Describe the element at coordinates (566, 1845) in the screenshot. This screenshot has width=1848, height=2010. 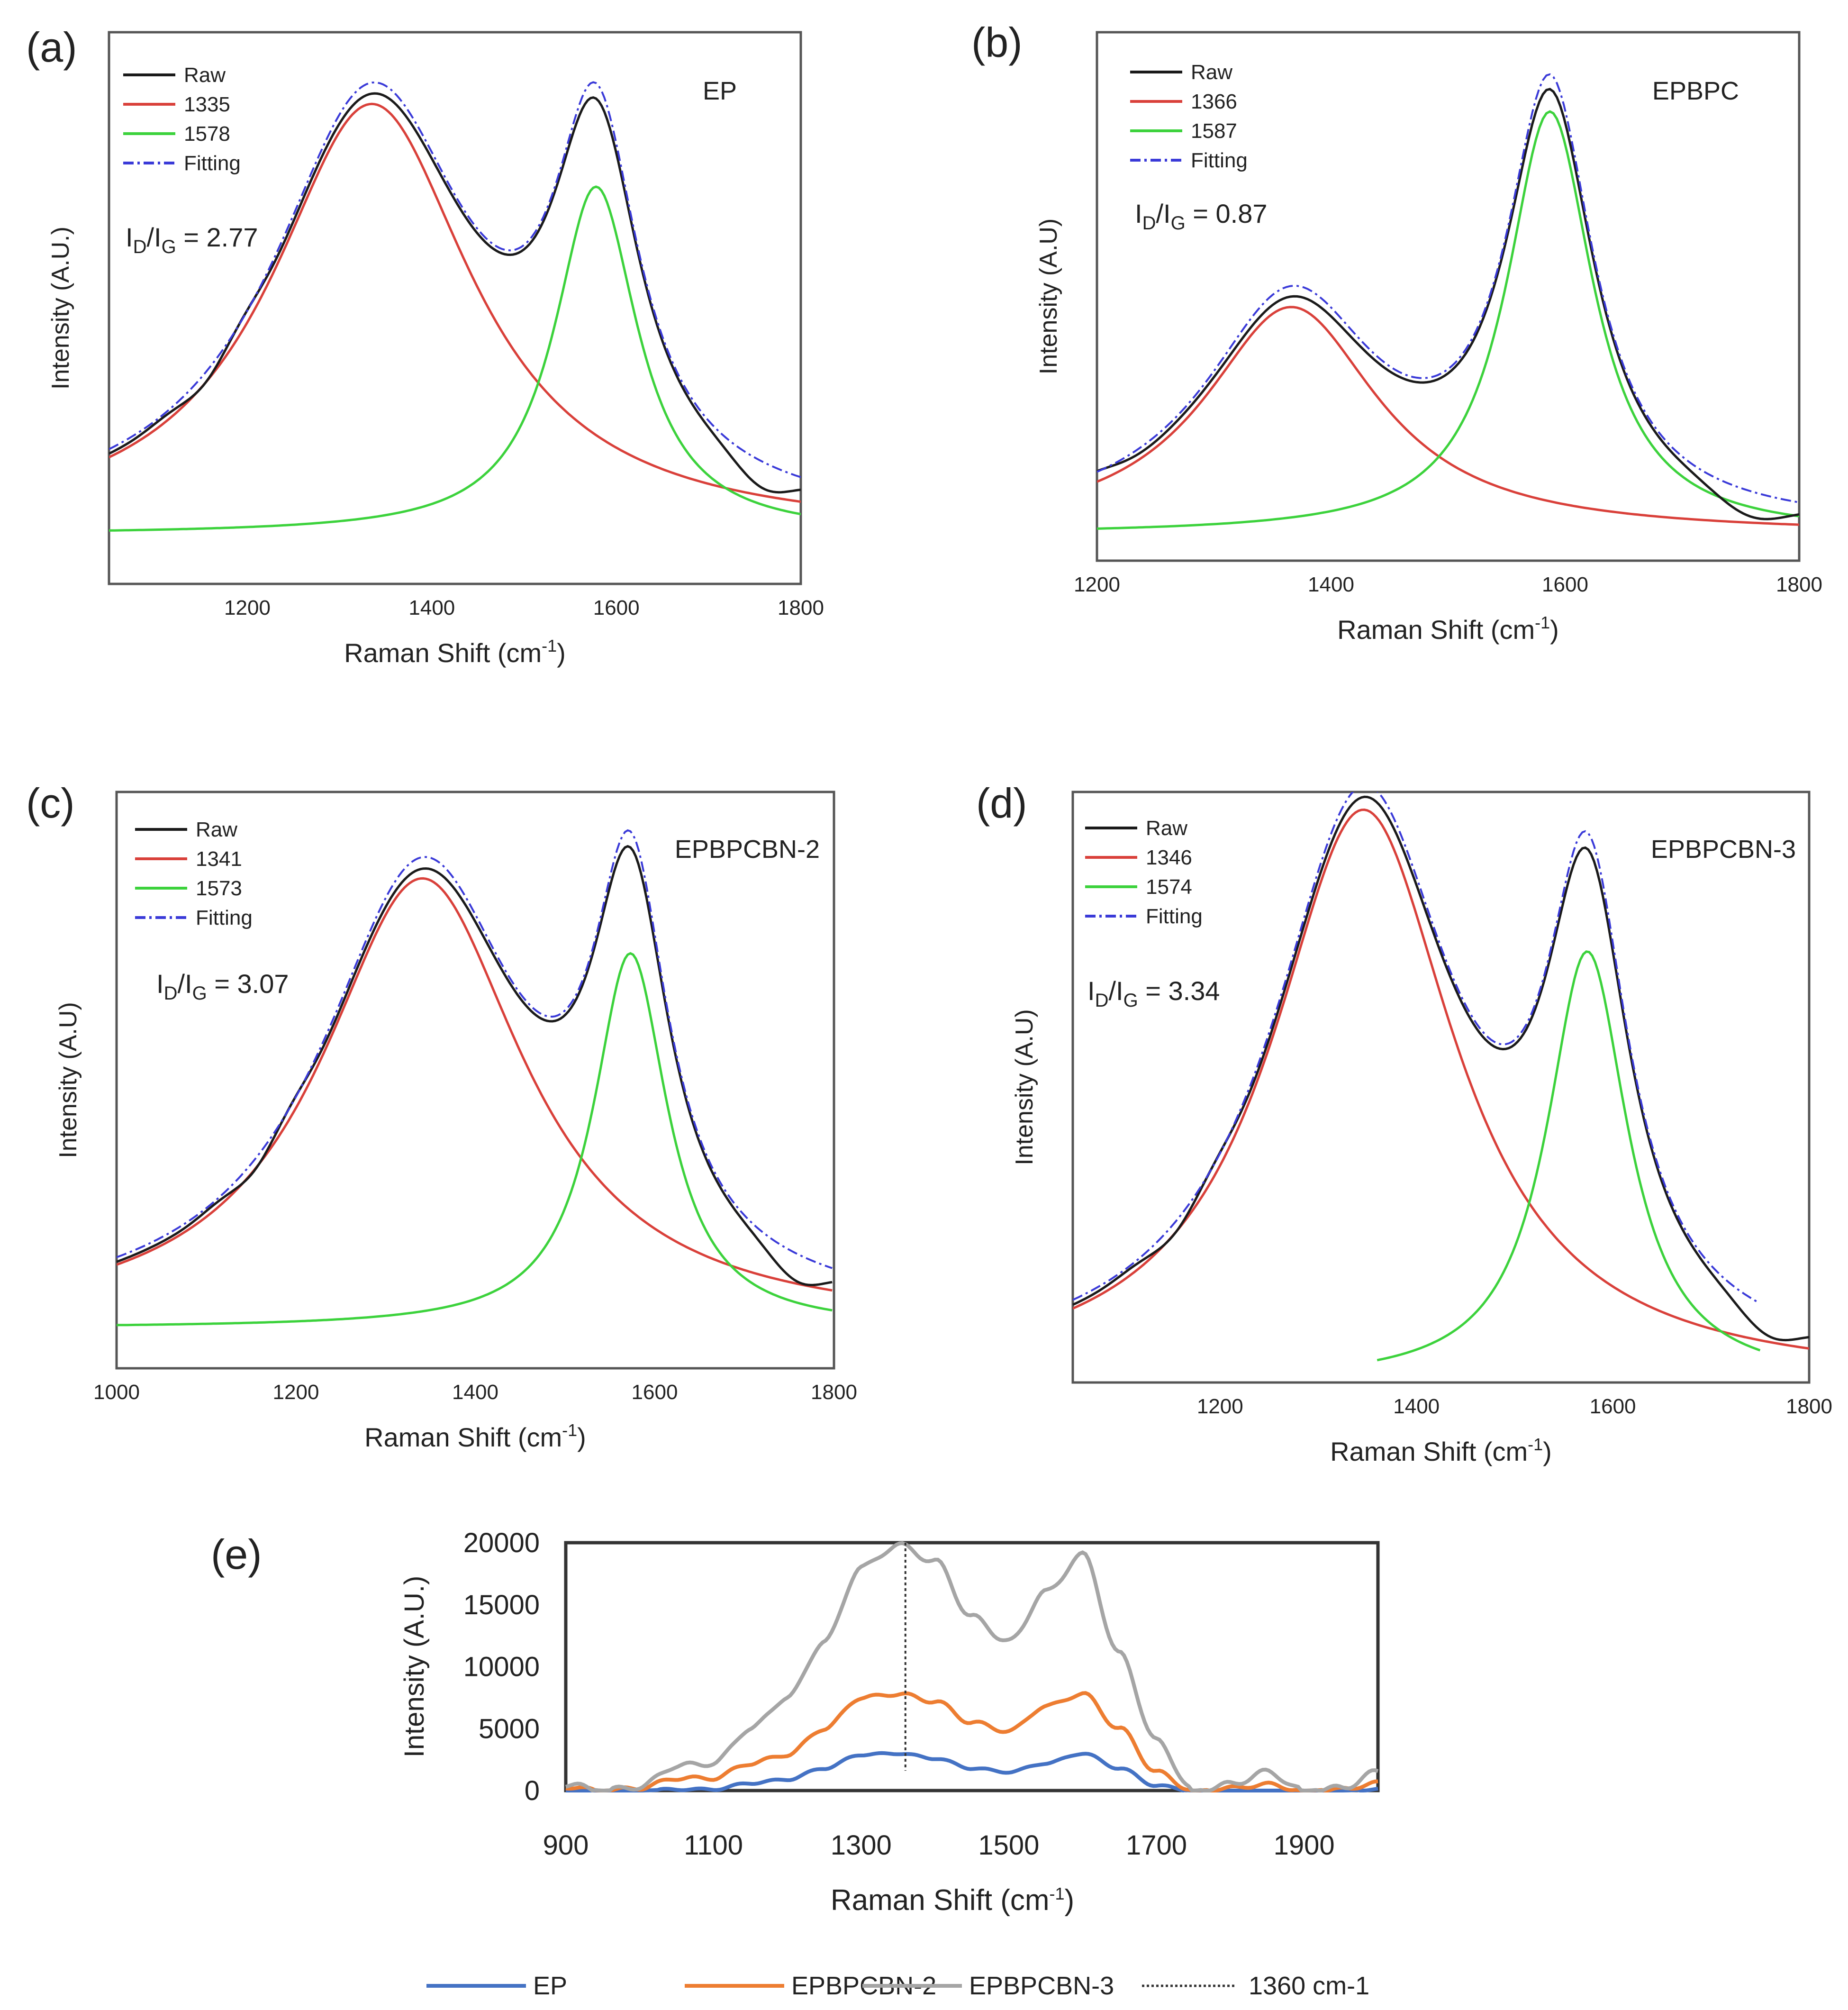
I see `x-tick-label: 900` at that location.